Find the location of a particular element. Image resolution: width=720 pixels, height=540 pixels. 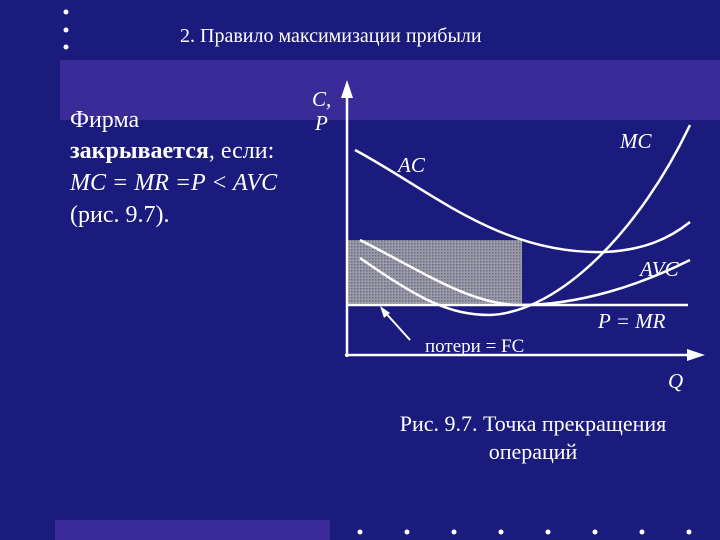

y-arrow is located at coordinates (347, 89).